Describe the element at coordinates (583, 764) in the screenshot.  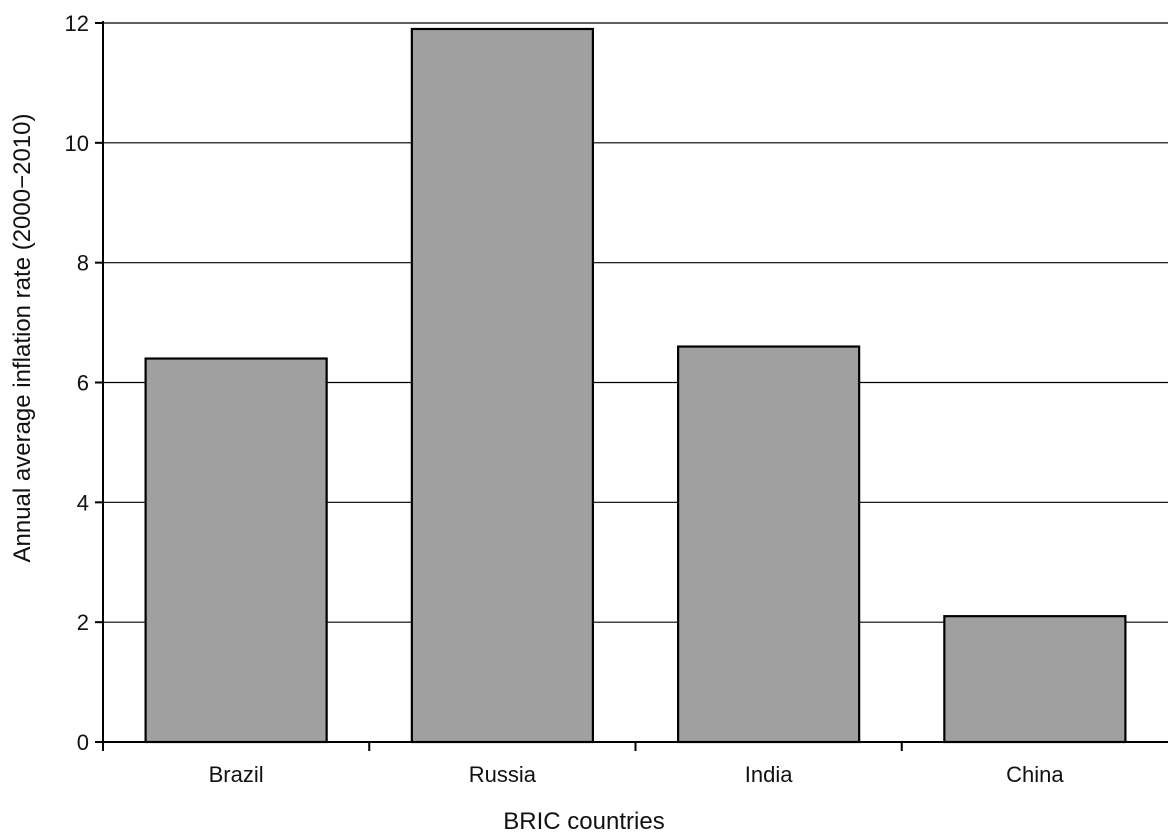
I see `x-axis-ticks: Brazil Russia India China` at that location.